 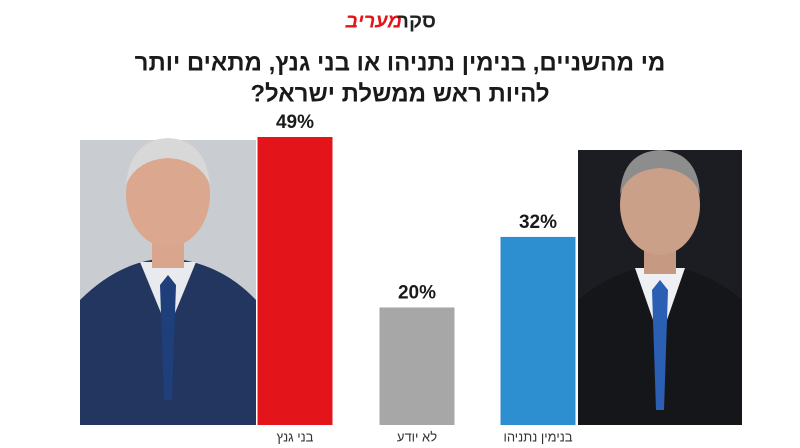 What do you see at coordinates (399, 93) in the screenshot?
I see `chart-title: להיות ראש ממשלת ישראל?` at bounding box center [399, 93].